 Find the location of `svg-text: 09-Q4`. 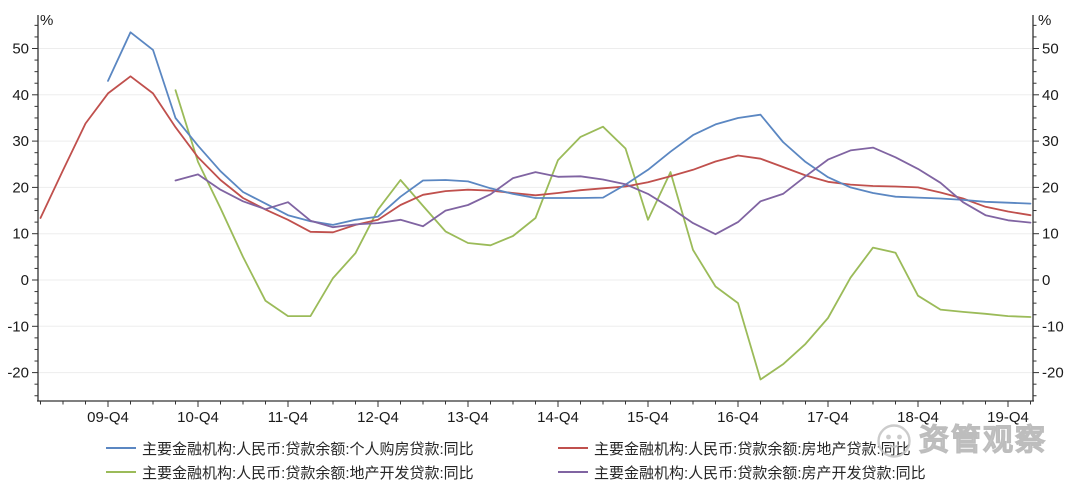

svg-text: 09-Q4 is located at coordinates (108, 417).